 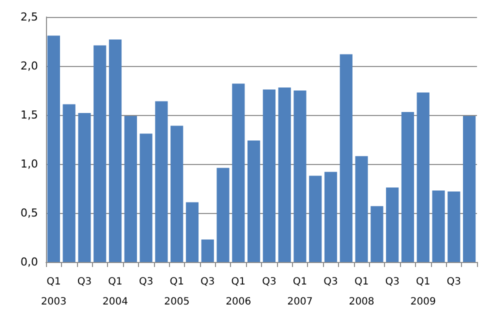 What do you see at coordinates (29, 213) in the screenshot?
I see `y-tick-label: 0,5` at bounding box center [29, 213].